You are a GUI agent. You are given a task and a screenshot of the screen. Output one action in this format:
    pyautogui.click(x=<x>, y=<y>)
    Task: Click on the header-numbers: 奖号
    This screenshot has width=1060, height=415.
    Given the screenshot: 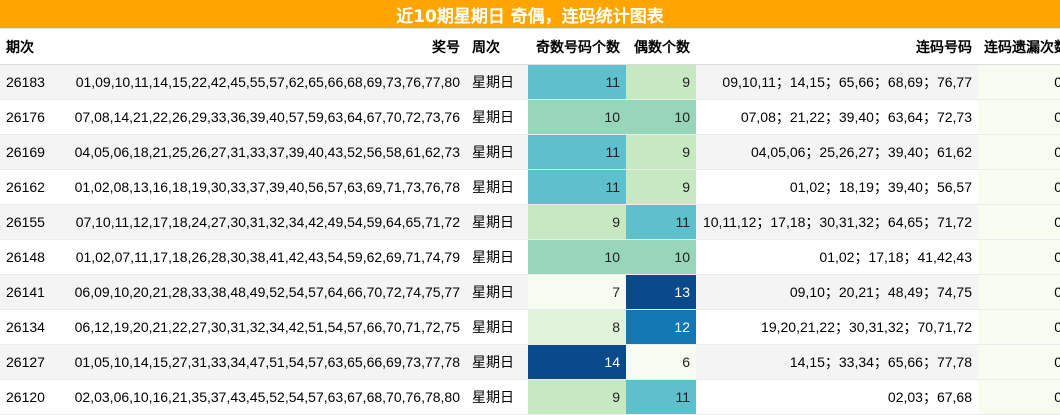 What is the action you would take?
    pyautogui.click(x=263, y=47)
    